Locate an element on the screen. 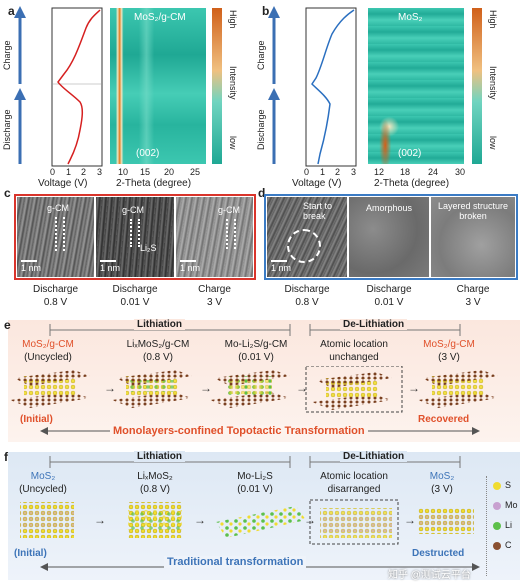  panel-a-discharge-label: Discharge is located at coordinates (7, 129).